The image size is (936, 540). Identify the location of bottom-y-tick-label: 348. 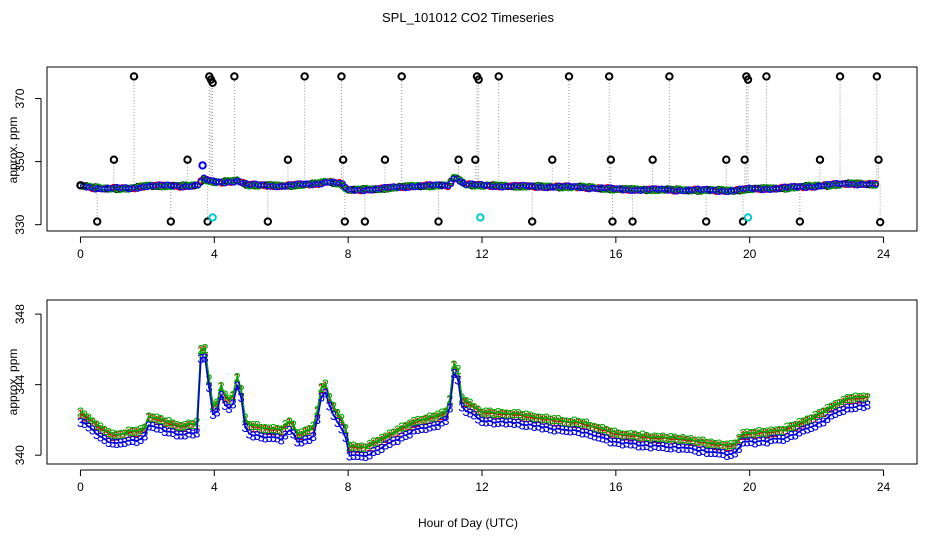
(20, 314).